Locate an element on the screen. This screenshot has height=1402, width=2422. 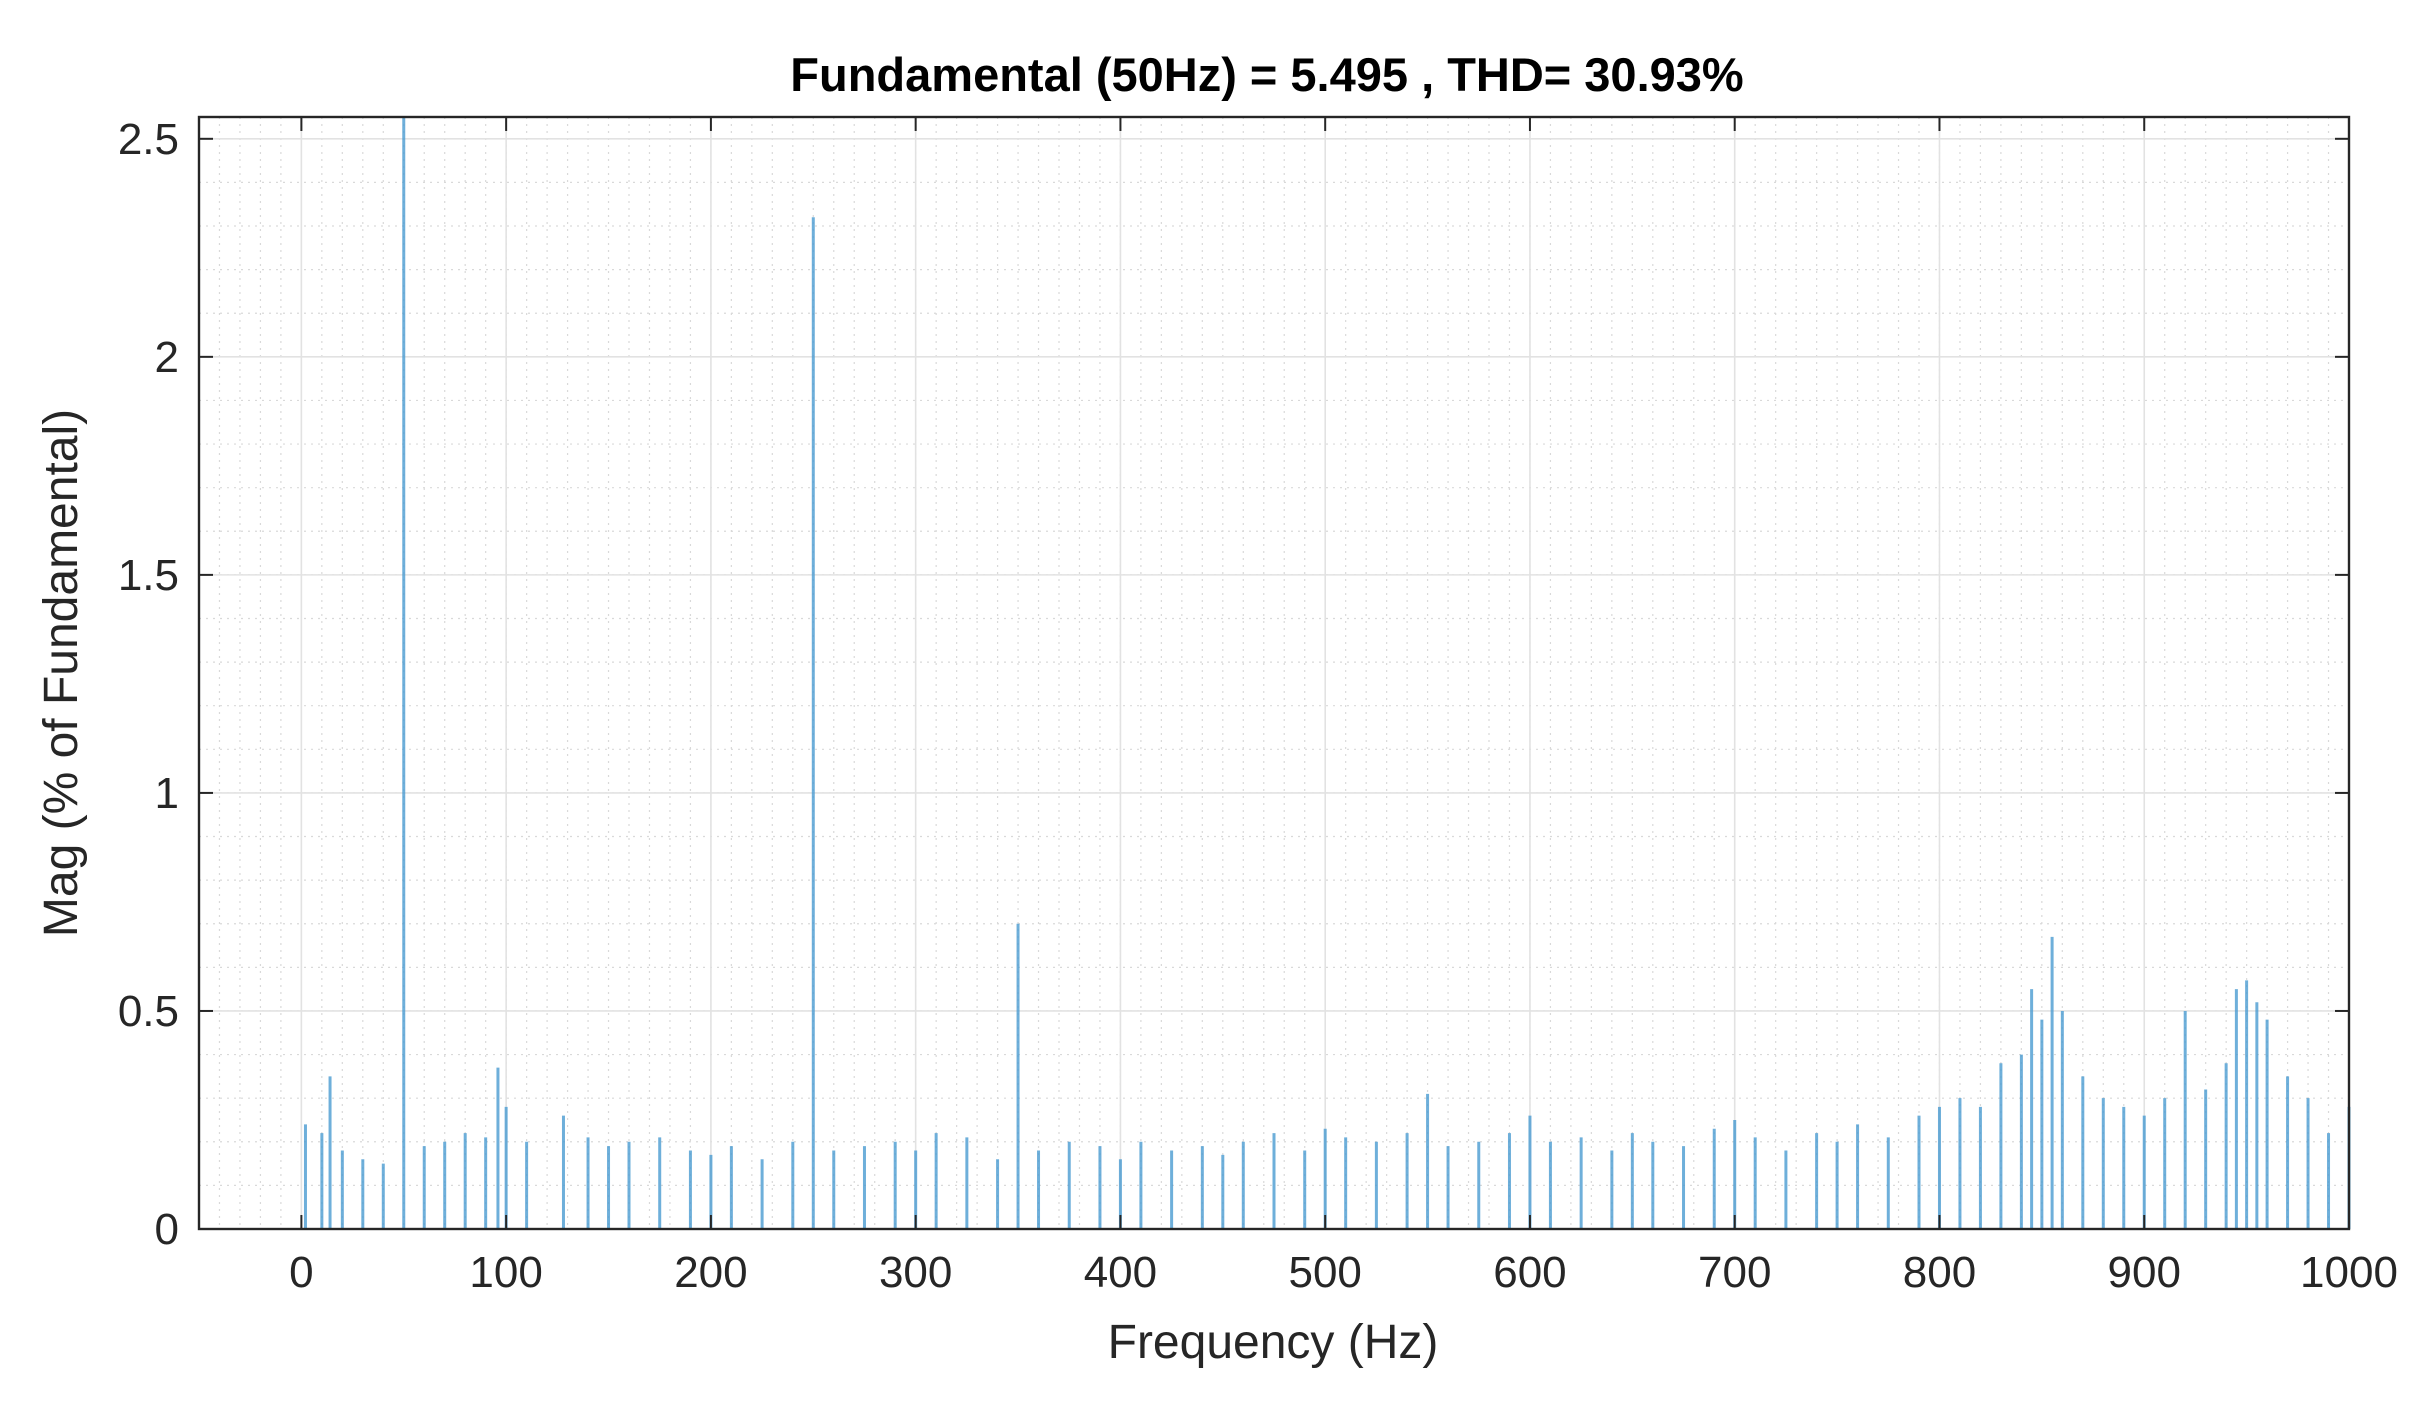
y-tick-labels: 0 0.5 1 1.5 2 2.5 is located at coordinates (148, 684).